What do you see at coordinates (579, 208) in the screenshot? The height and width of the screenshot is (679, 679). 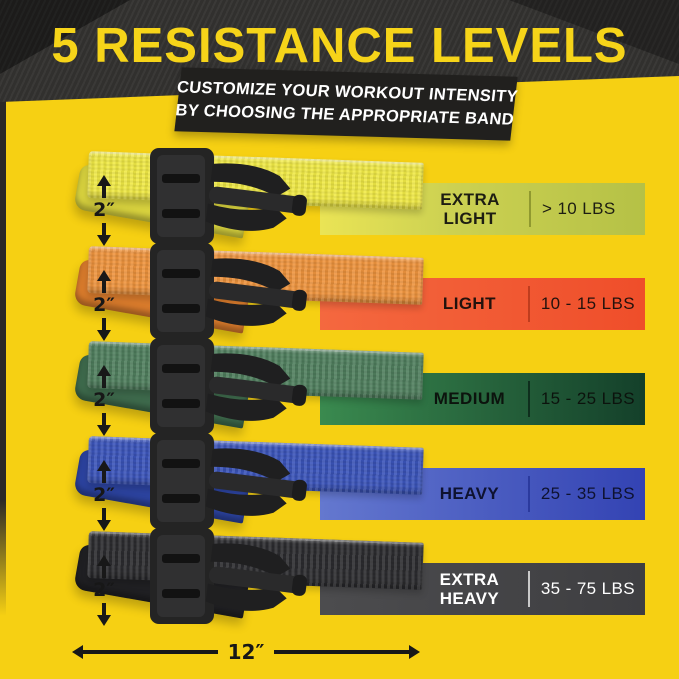 I see `level-range: > 10 LBS` at bounding box center [579, 208].